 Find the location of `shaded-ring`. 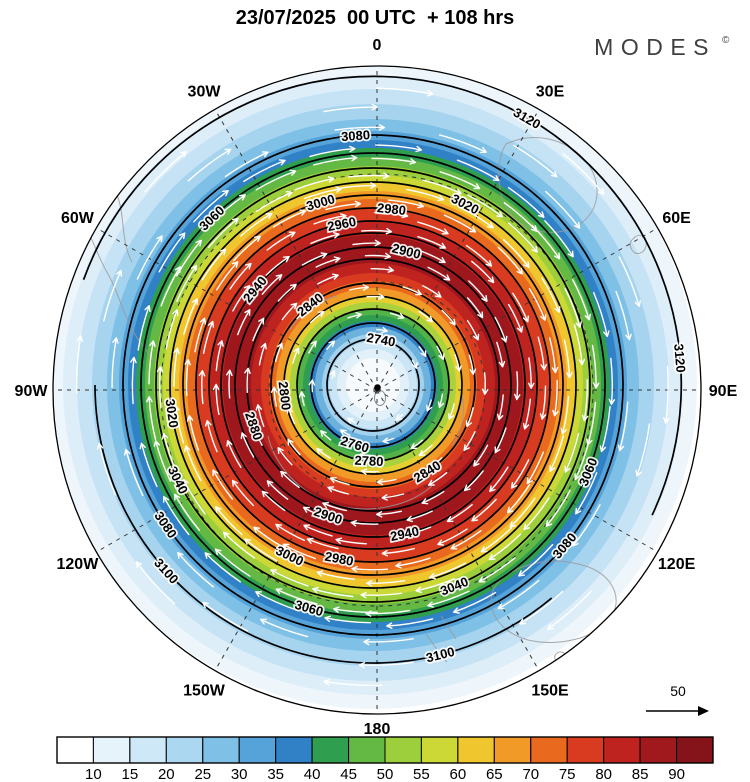

shaded-ring is located at coordinates (373, 385).